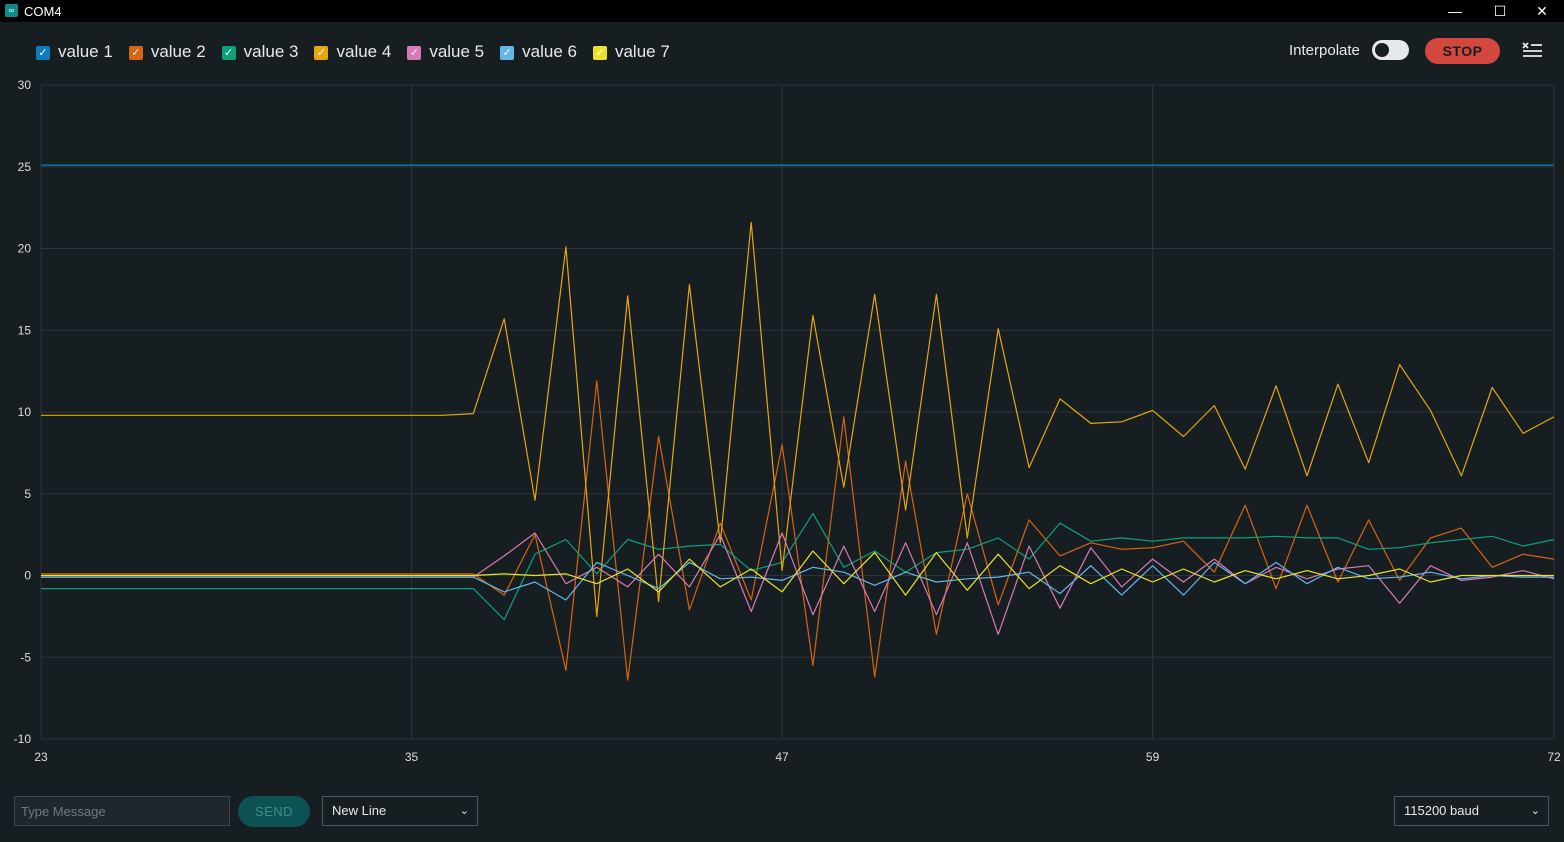 This screenshot has height=842, width=1564. I want to click on legend-label: value 6, so click(549, 51).